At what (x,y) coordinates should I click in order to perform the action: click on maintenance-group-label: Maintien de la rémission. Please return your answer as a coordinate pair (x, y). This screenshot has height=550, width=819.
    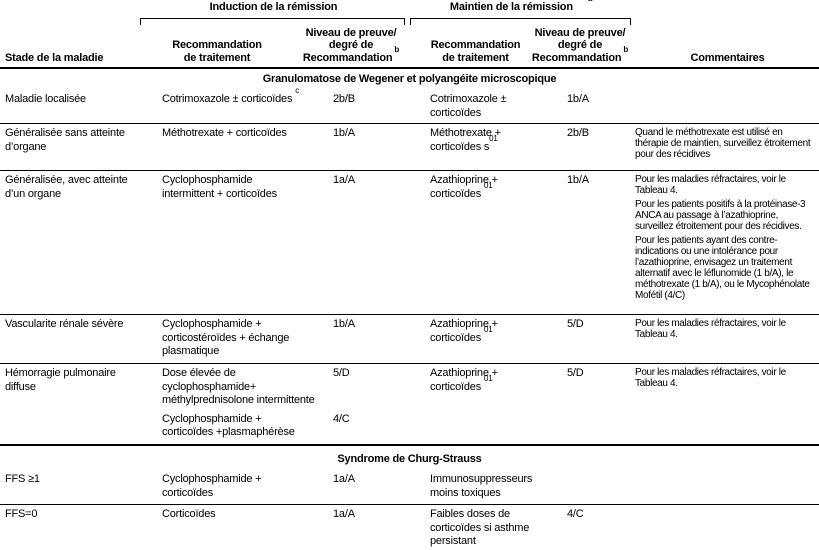
    Looking at the image, I should click on (511, 7).